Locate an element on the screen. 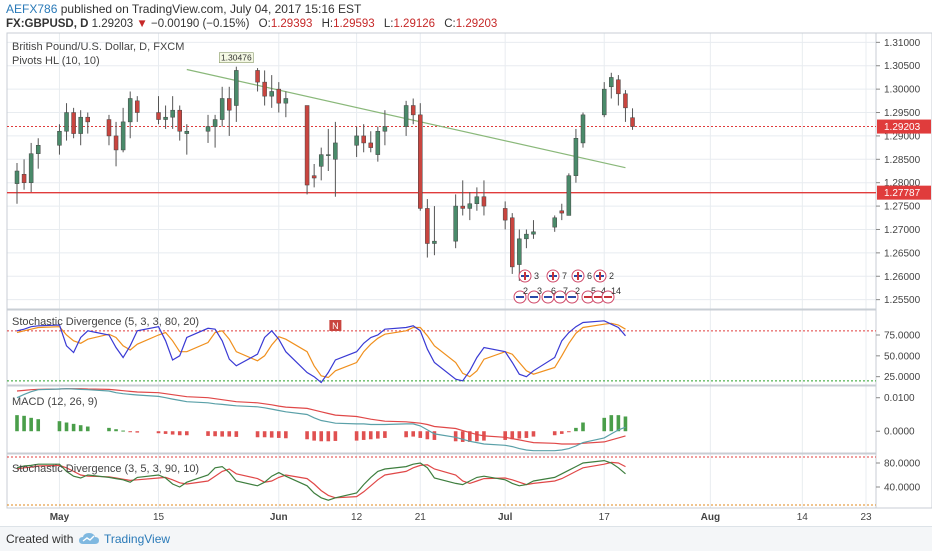 Image resolution: width=932 pixels, height=551 pixels. y-tick-label: 1.28500 is located at coordinates (902, 160).